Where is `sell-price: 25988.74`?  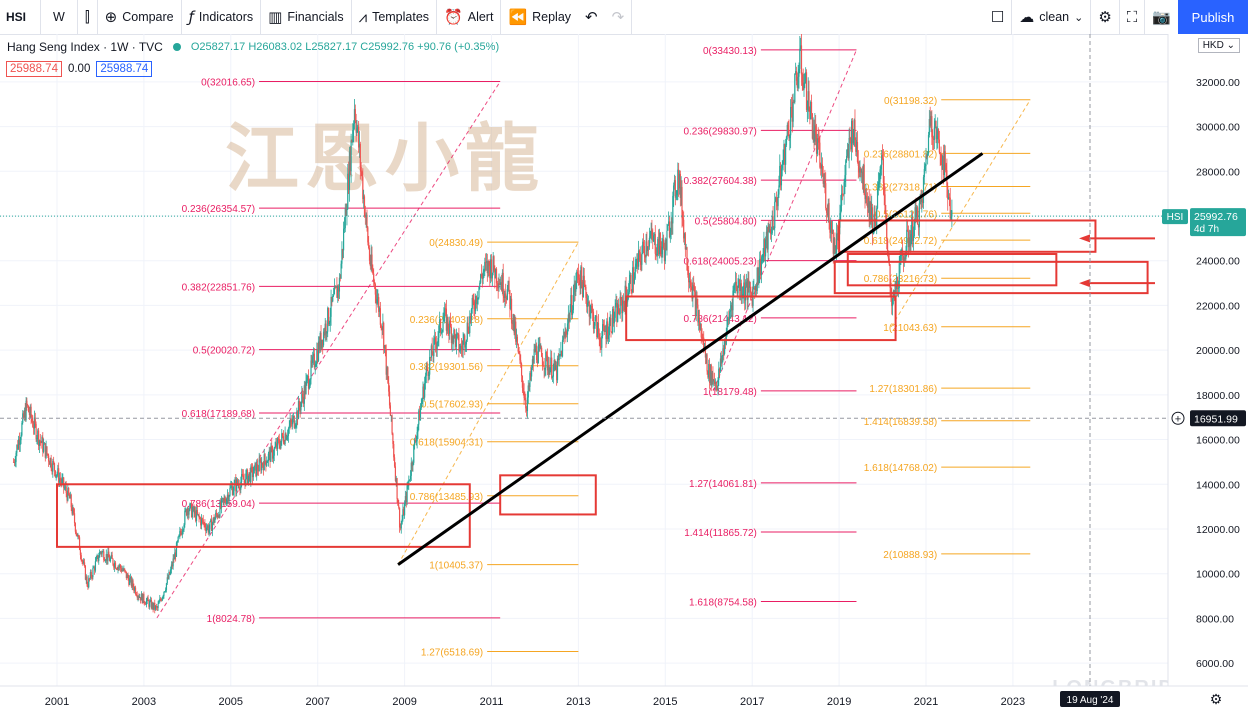 sell-price: 25988.74 is located at coordinates (34, 69).